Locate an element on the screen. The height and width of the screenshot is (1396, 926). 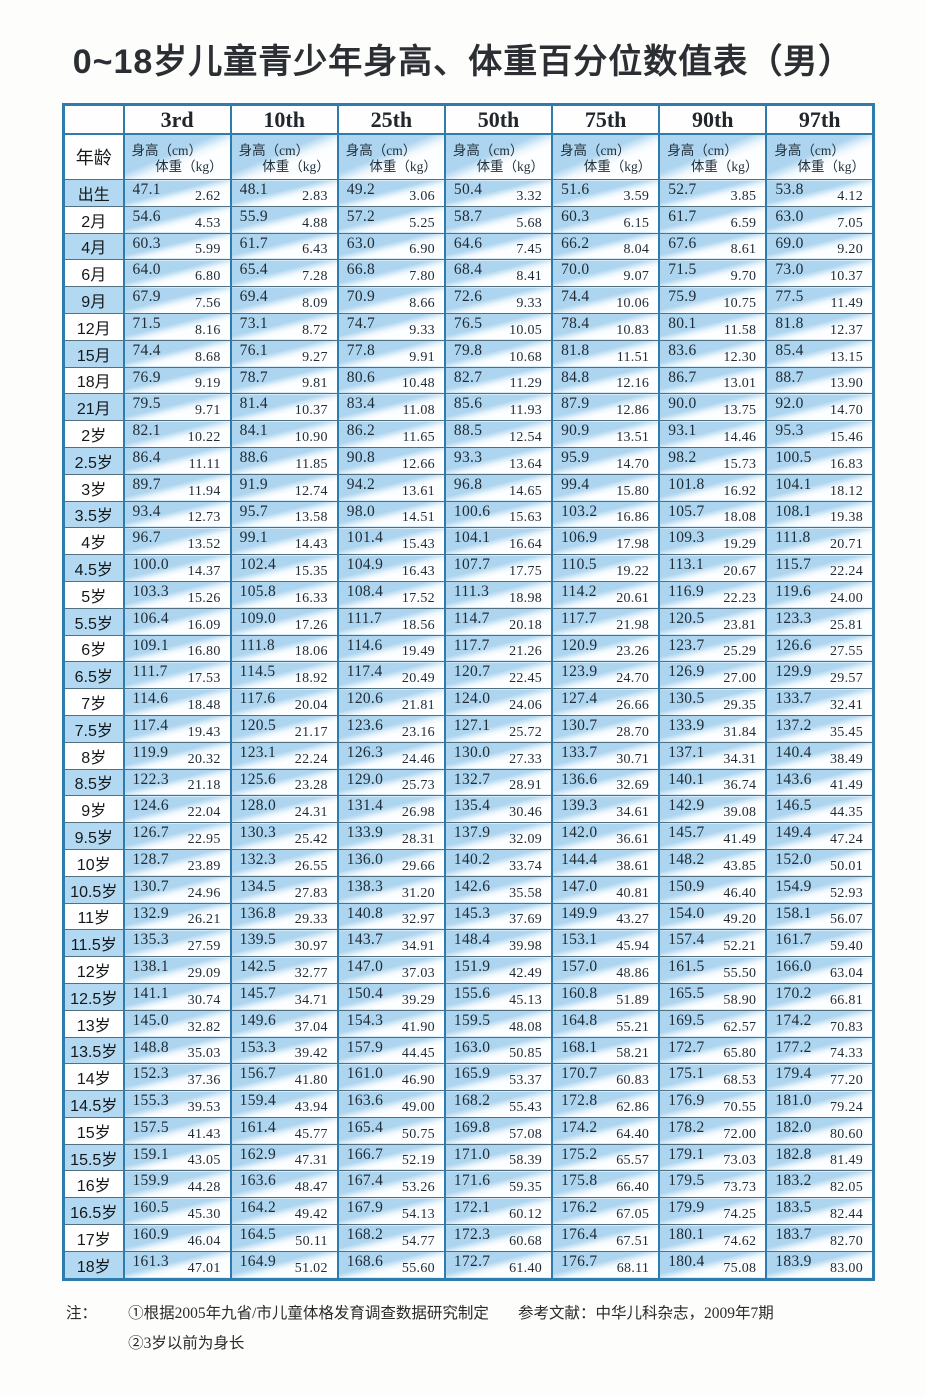
data-cell: 80.1 11.58 is located at coordinates (712, 326).